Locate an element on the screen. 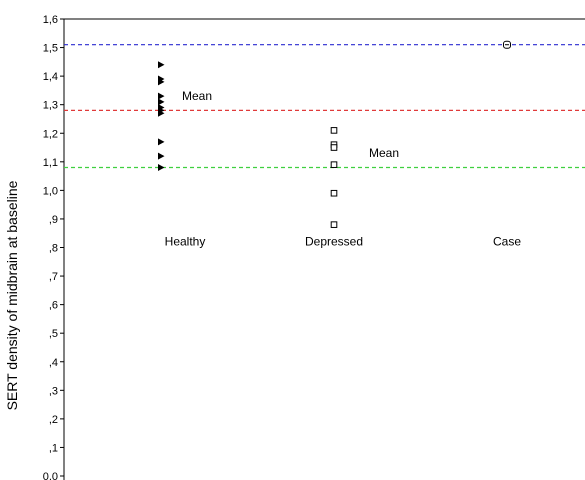 This screenshot has height=480, width=585. y-tick-label: ,9 is located at coordinates (53, 220).